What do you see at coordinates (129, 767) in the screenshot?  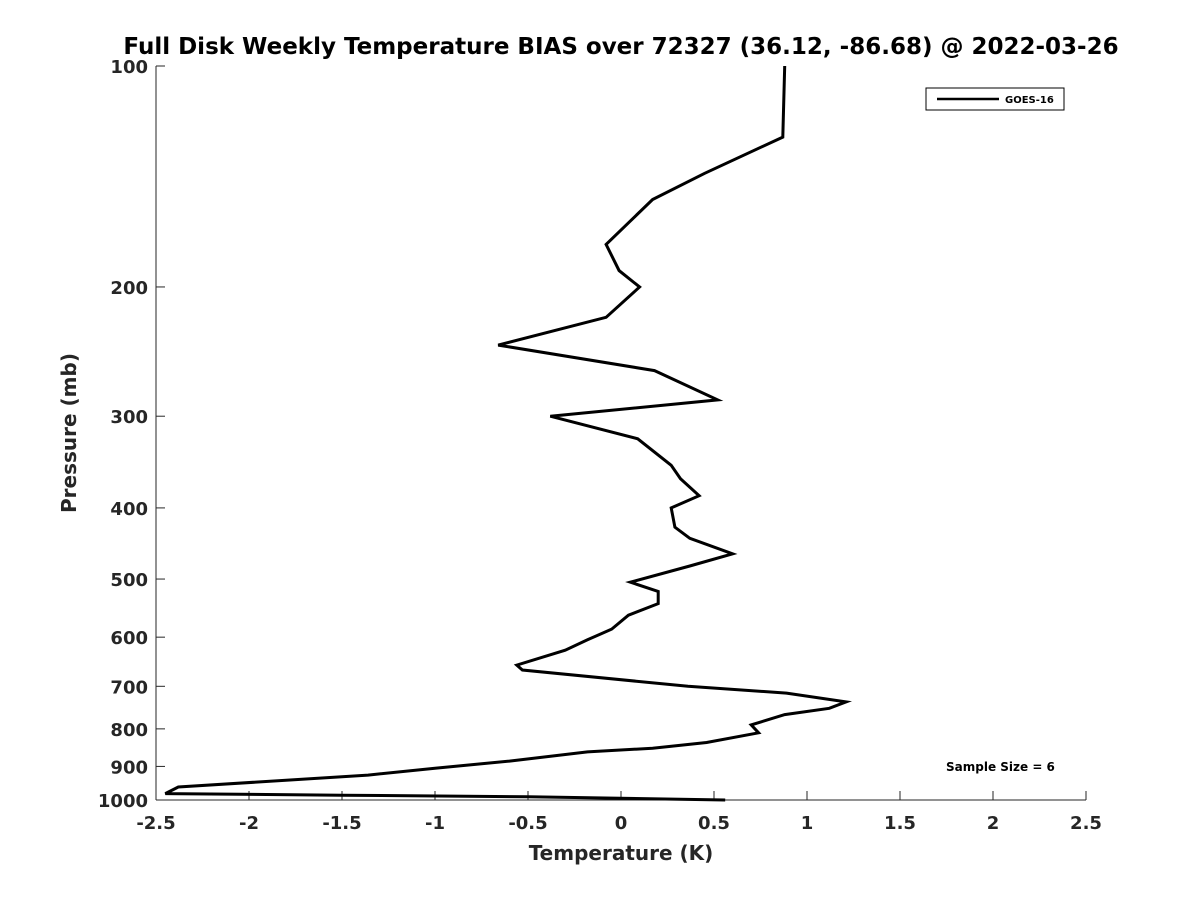 I see `y-tick-label: 900` at bounding box center [129, 767].